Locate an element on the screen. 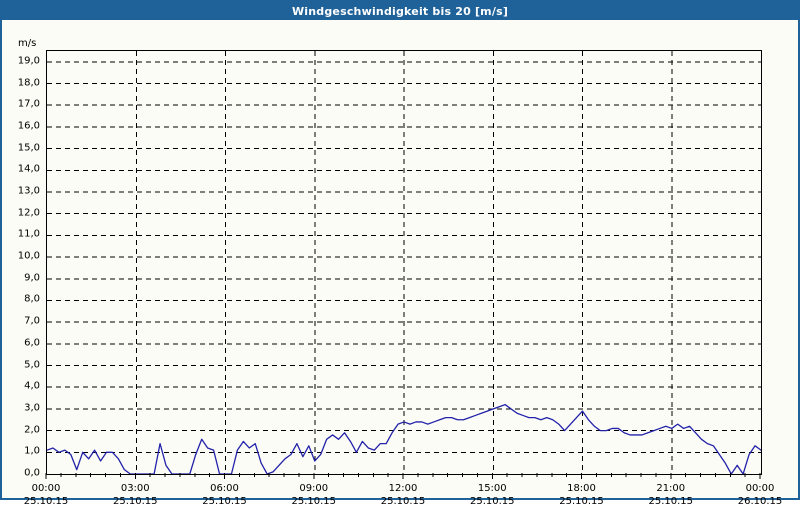 This screenshot has height=520, width=800. window-title-bar: Windgeschwindigkeit bis 20 [m/s] is located at coordinates (400, 11).